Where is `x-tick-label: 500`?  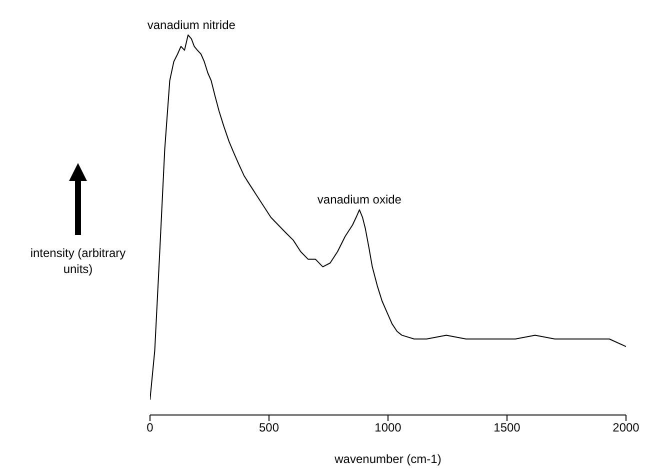
x-tick-label: 500 is located at coordinates (269, 427).